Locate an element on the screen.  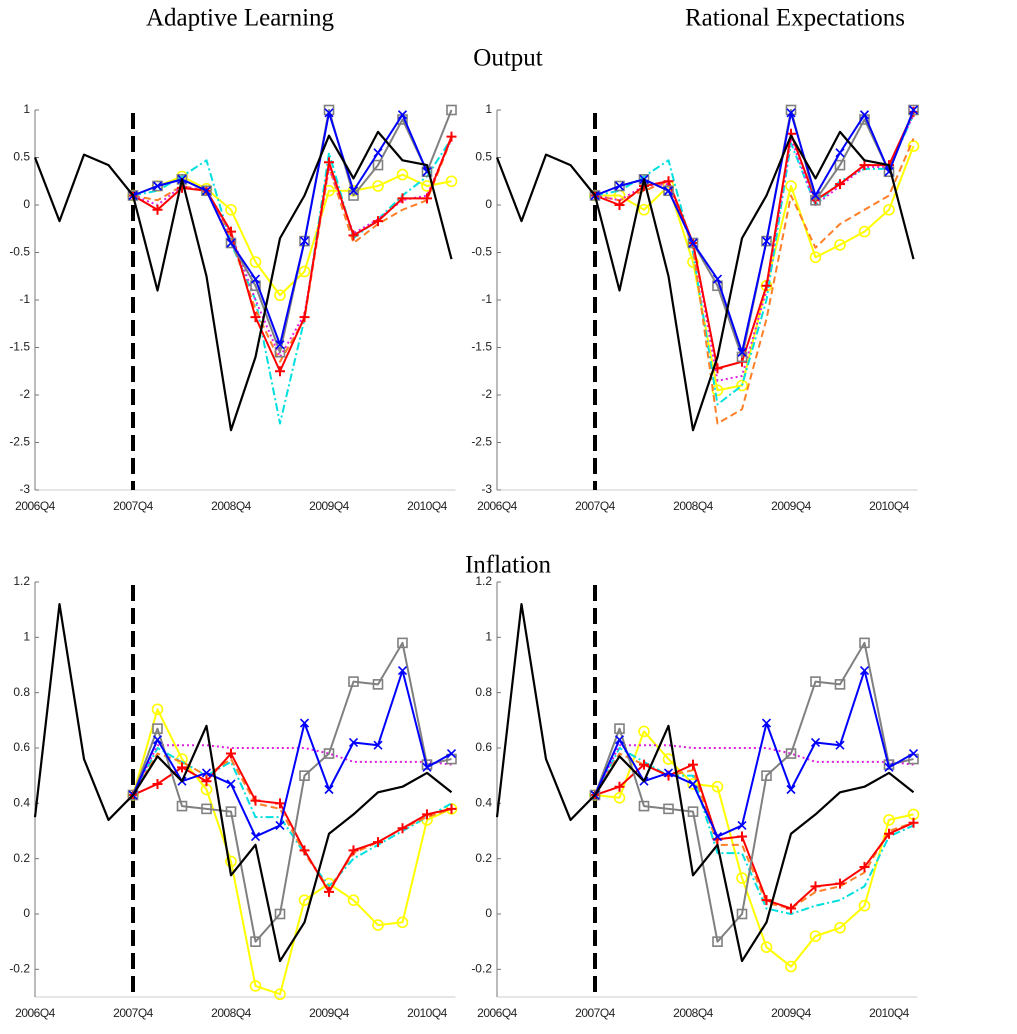
y-tick-label: -2 is located at coordinates (24, 394).